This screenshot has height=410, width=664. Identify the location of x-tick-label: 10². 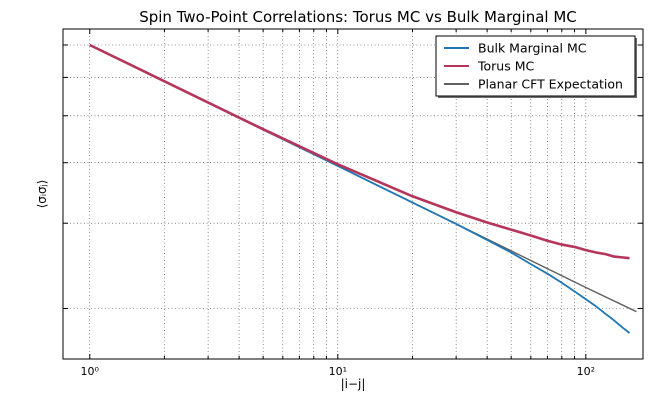
(586, 371).